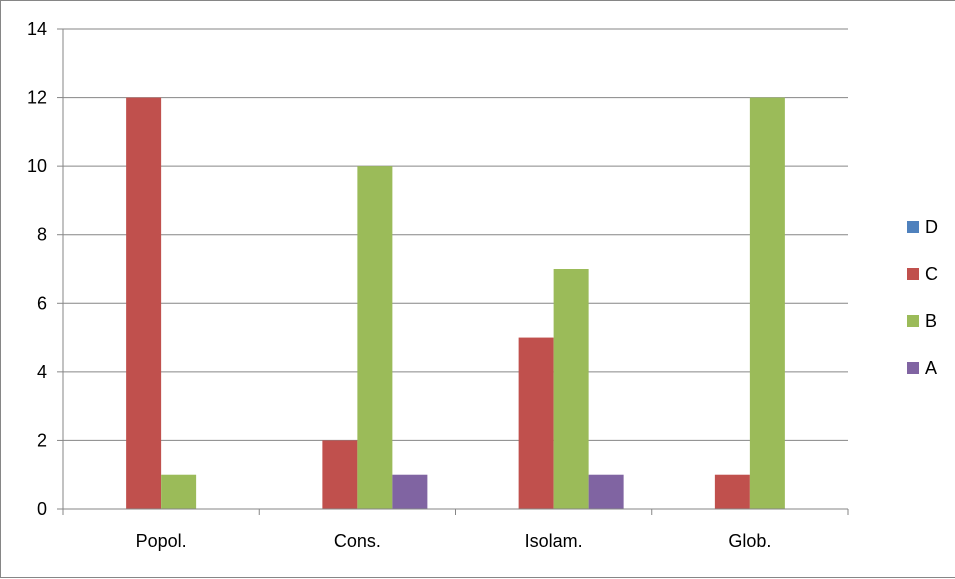 The width and height of the screenshot is (955, 579). What do you see at coordinates (554, 541) in the screenshot?
I see `x-tick-label-isolam: Isolam.` at bounding box center [554, 541].